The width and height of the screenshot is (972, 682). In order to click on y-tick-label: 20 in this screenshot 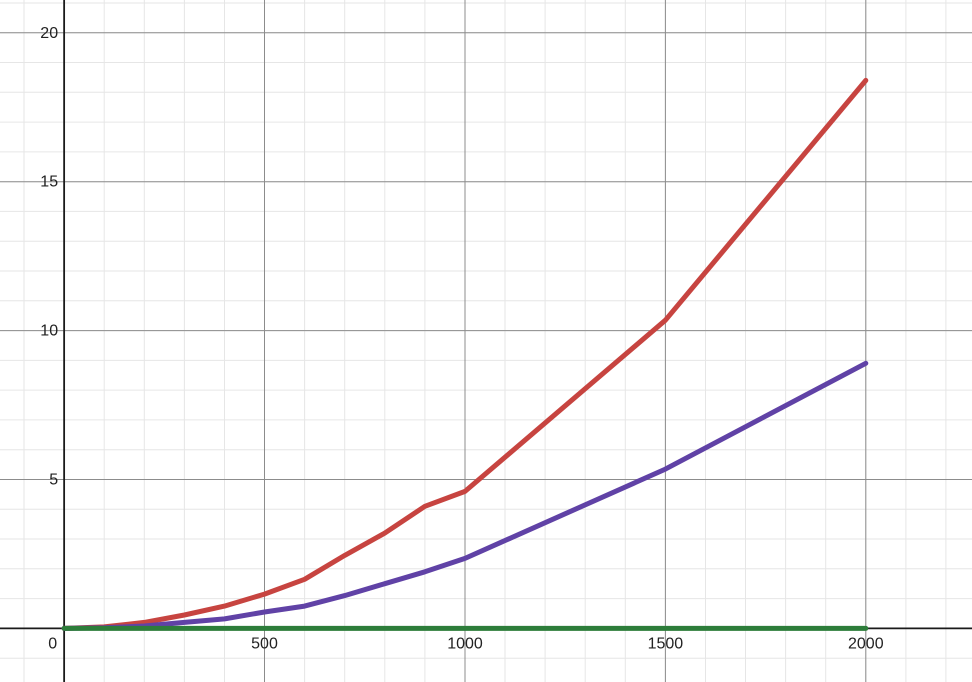, I will do `click(49, 33)`.